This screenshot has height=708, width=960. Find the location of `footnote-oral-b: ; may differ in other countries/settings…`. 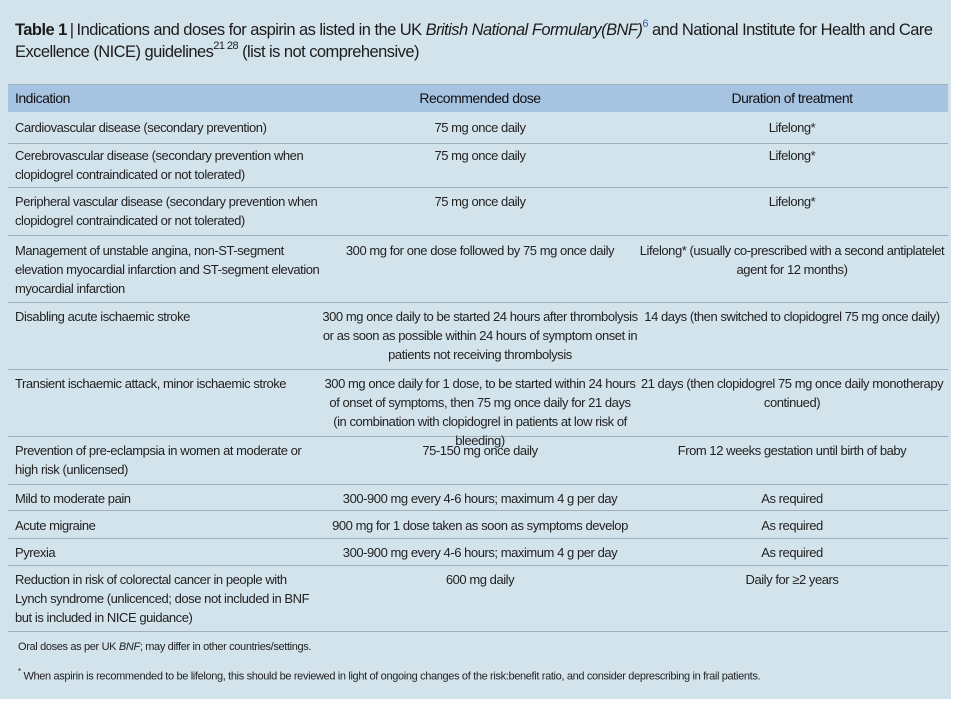

footnote-oral-b: ; may differ in other countries/settings… is located at coordinates (225, 647).